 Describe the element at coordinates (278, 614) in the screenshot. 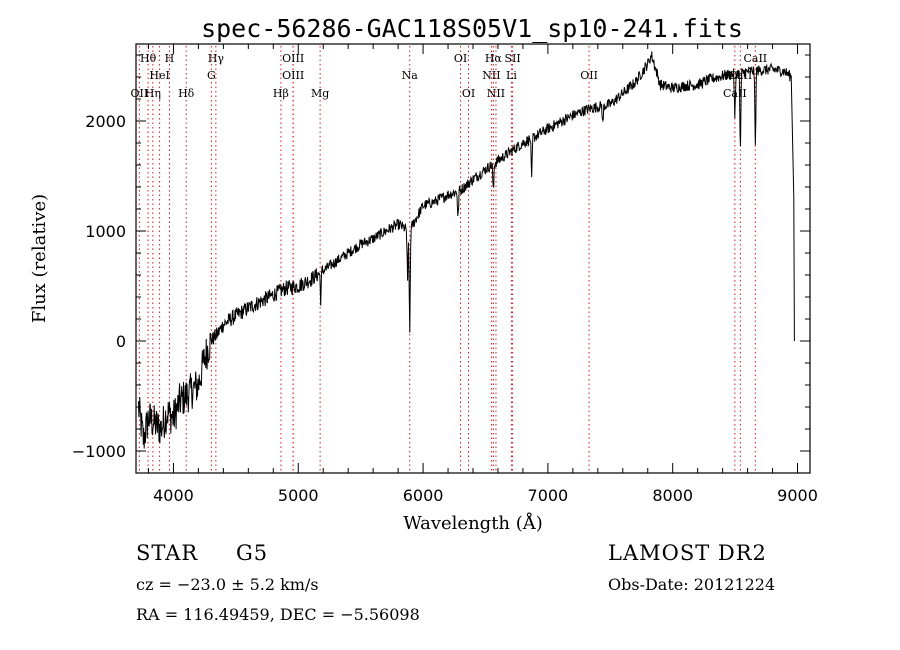

I see `coordinates: RA = 116.49459, DEC = −5.56098` at that location.